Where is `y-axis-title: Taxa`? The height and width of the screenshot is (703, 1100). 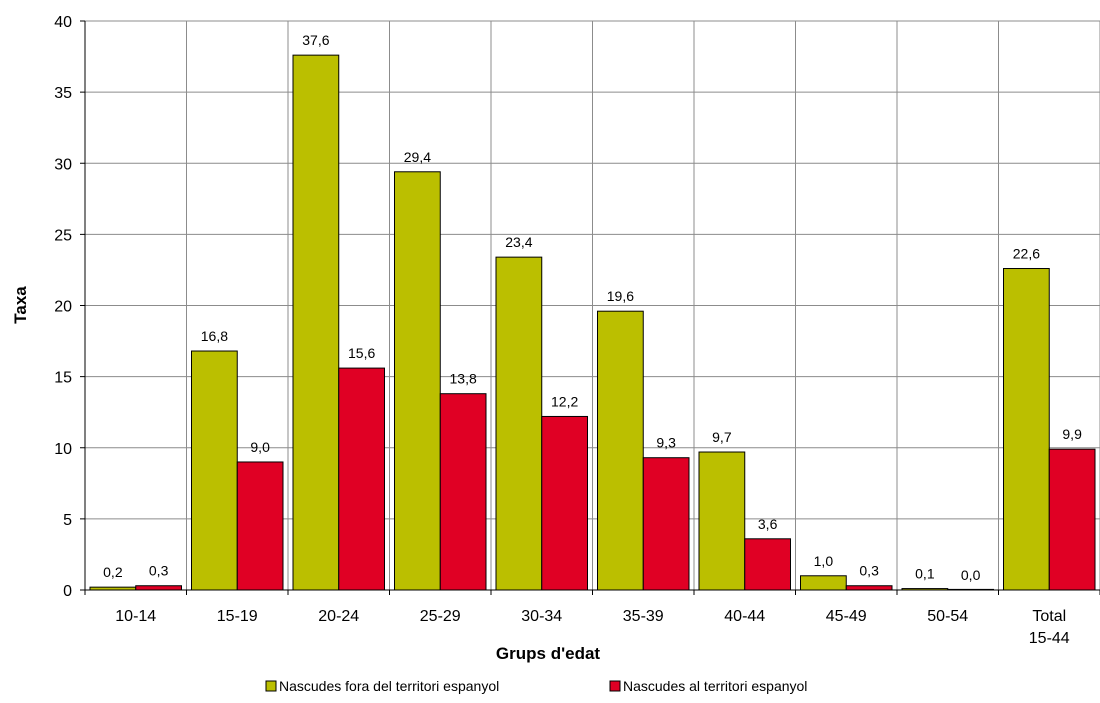
y-axis-title: Taxa is located at coordinates (20, 305).